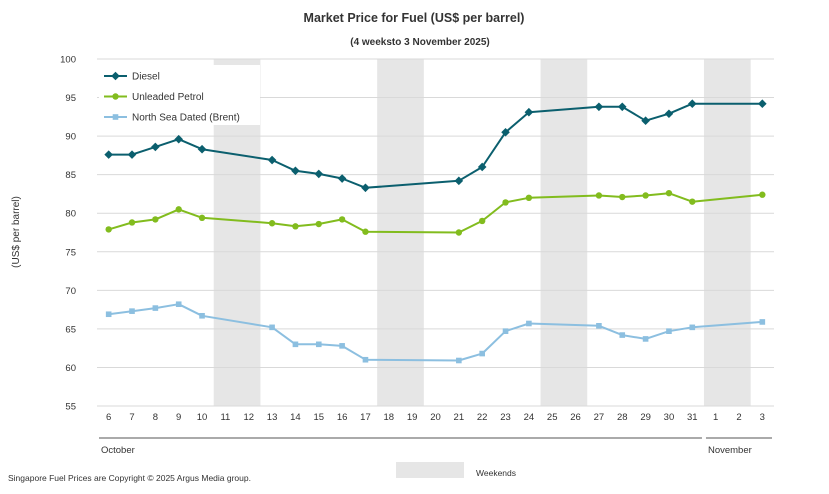 Image resolution: width=829 pixels, height=494 pixels. I want to click on legend-label: Diesel, so click(146, 77).